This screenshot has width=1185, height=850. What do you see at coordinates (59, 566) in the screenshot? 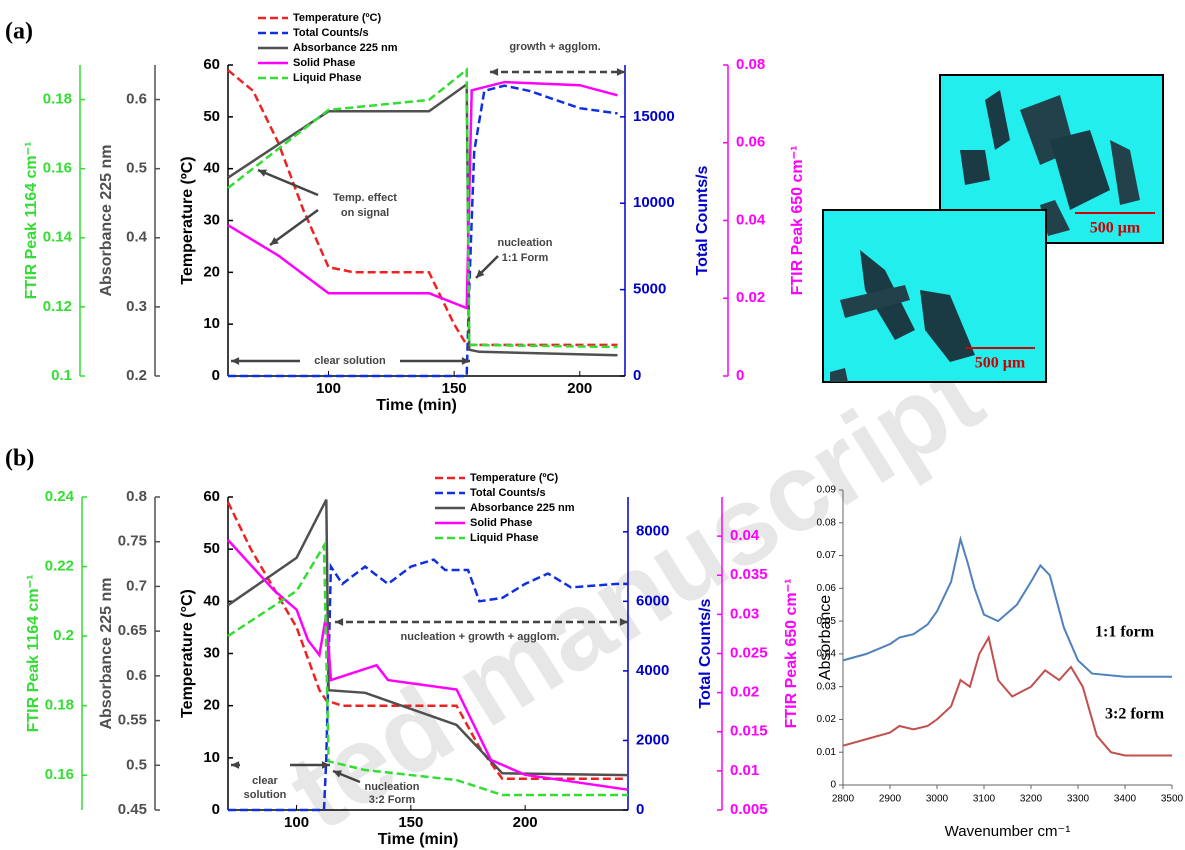
I see `y-tick-label: 0.22` at bounding box center [59, 566].